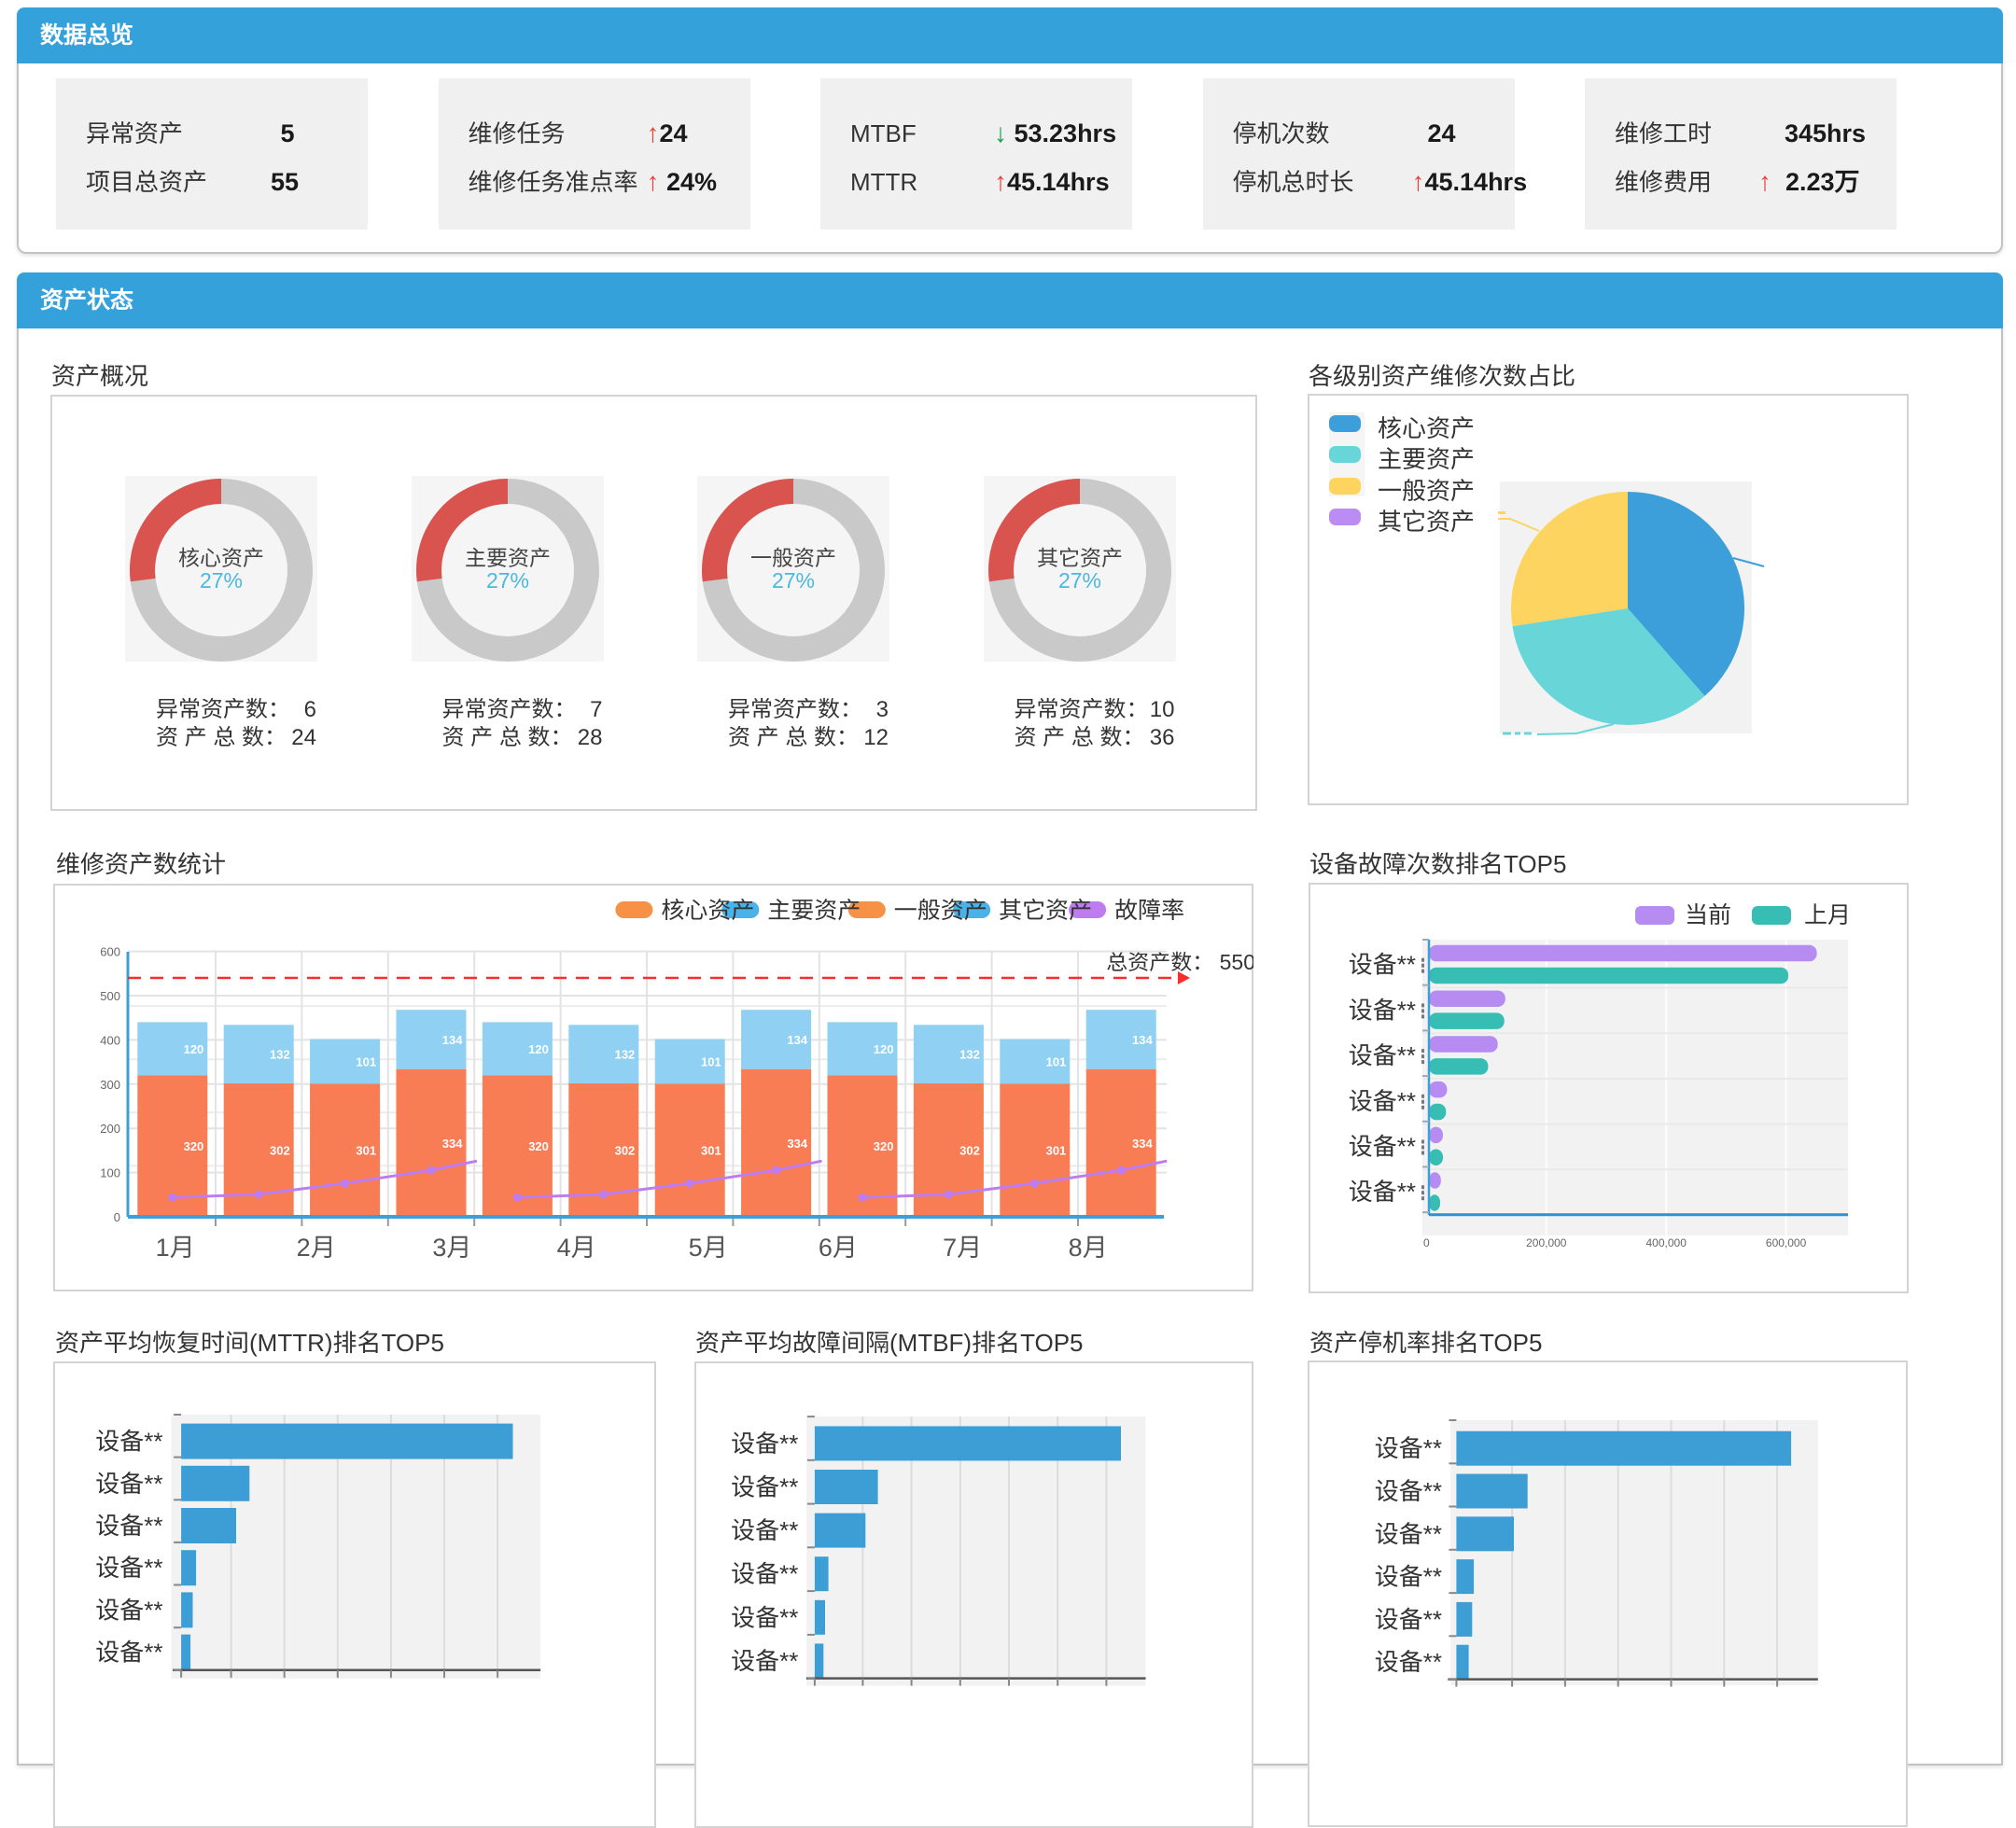  Describe the element at coordinates (110, 952) in the screenshot. I see `svg-text: 600` at that location.